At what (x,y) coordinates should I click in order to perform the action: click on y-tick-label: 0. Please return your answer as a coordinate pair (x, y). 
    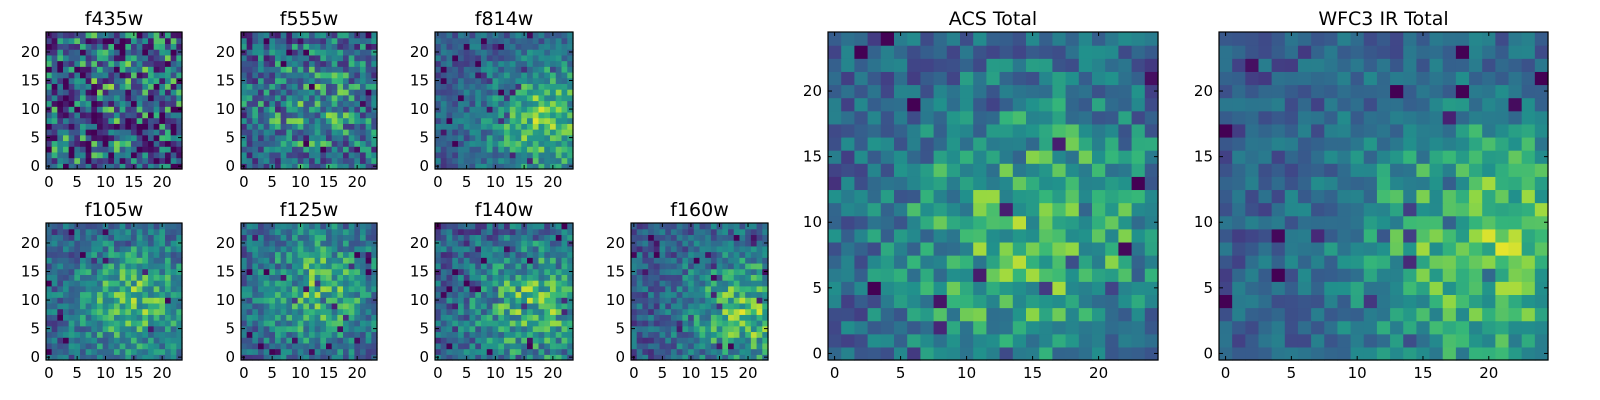
    Looking at the image, I should click on (424, 357).